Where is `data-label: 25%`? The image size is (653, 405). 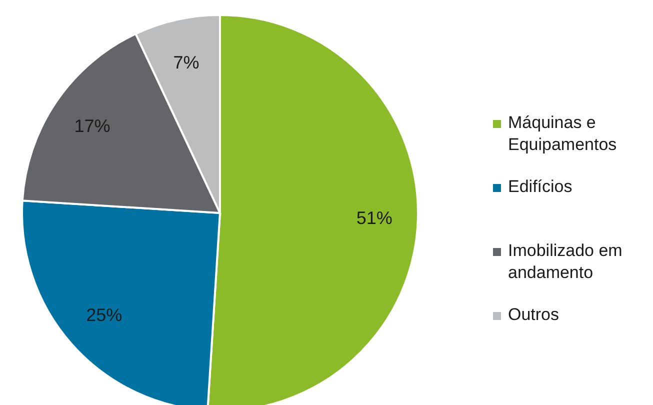 data-label: 25% is located at coordinates (104, 315).